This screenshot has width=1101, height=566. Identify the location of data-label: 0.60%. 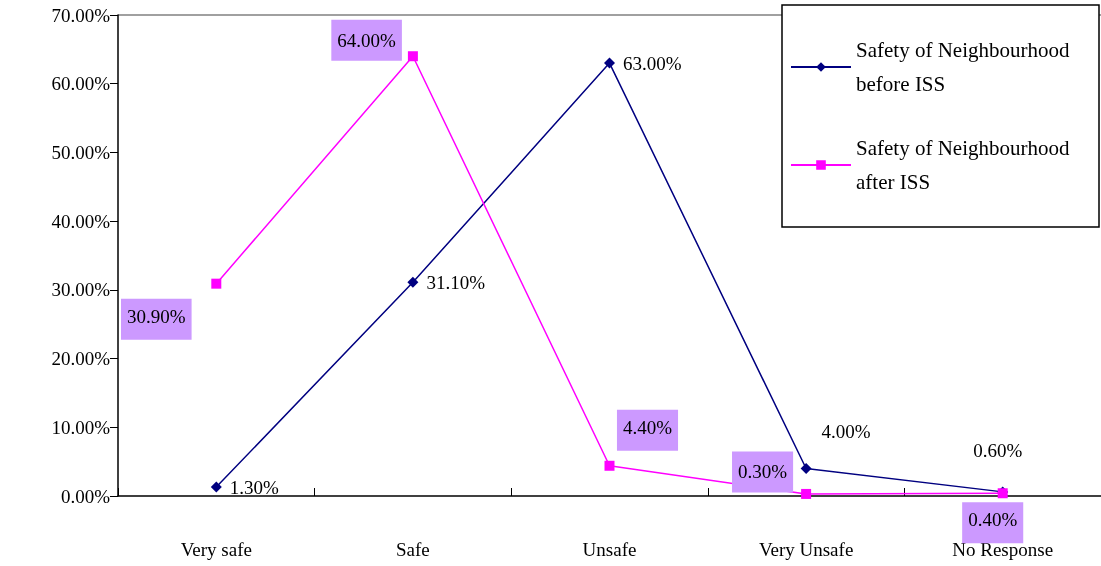
(998, 451).